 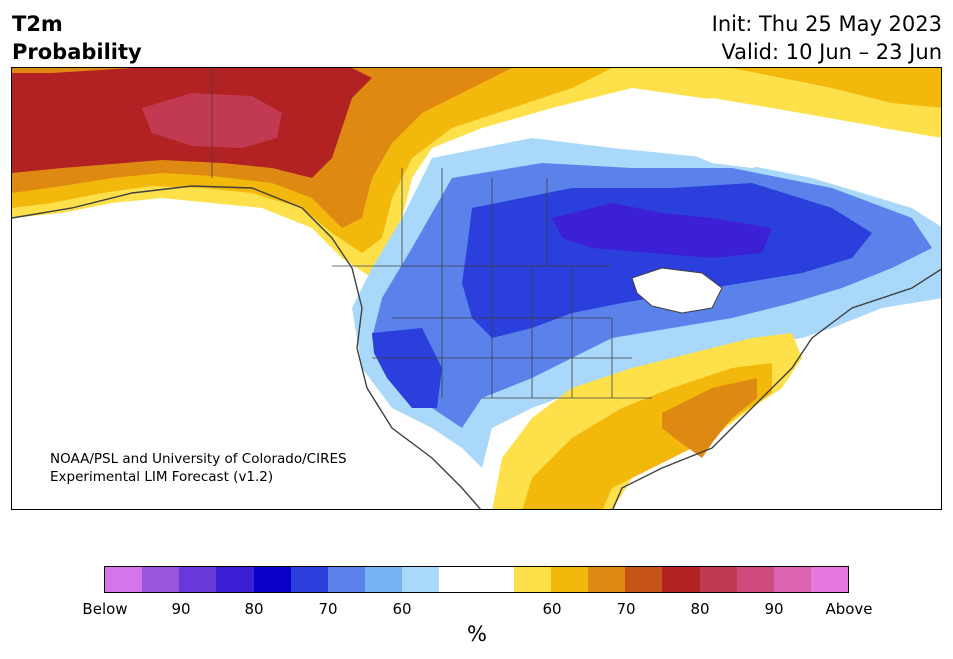 I want to click on colorbar-tick-label: Above, so click(x=849, y=609).